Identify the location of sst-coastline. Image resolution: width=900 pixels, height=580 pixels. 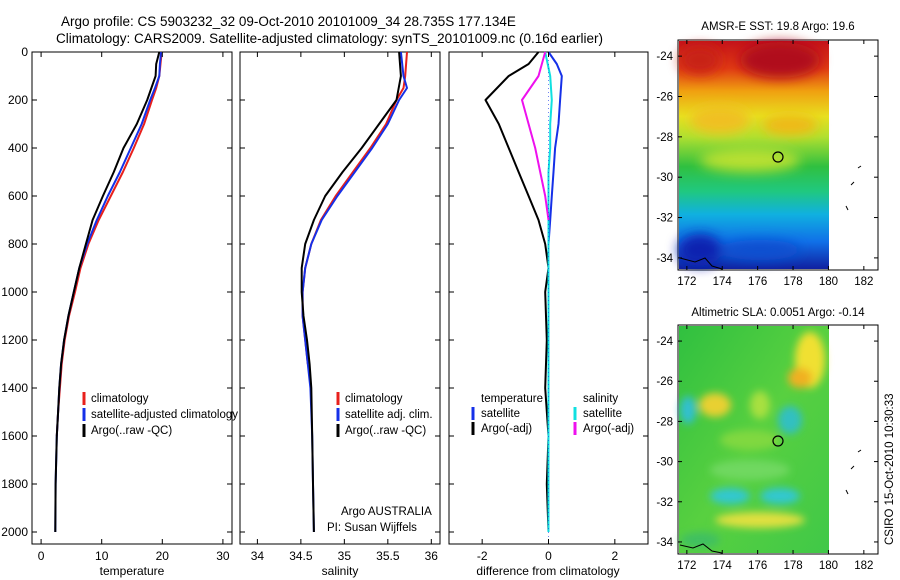
(701, 263).